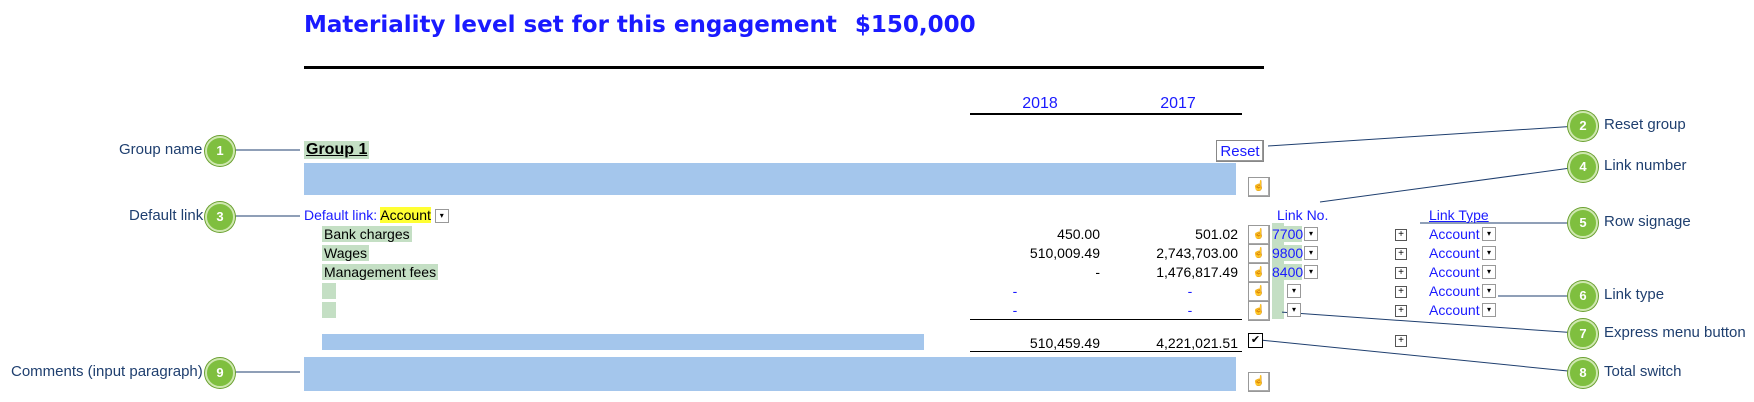 The image size is (1754, 402). I want to click on row-value-2017: 2,743,703.00, so click(1197, 253).